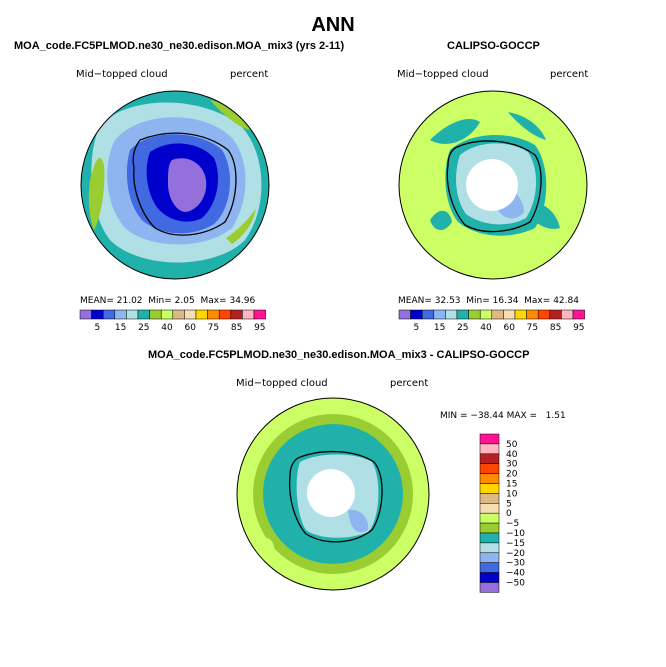 The height and width of the screenshot is (667, 666). Describe the element at coordinates (409, 383) in the screenshot. I see `panel3-units-label: percent` at that location.